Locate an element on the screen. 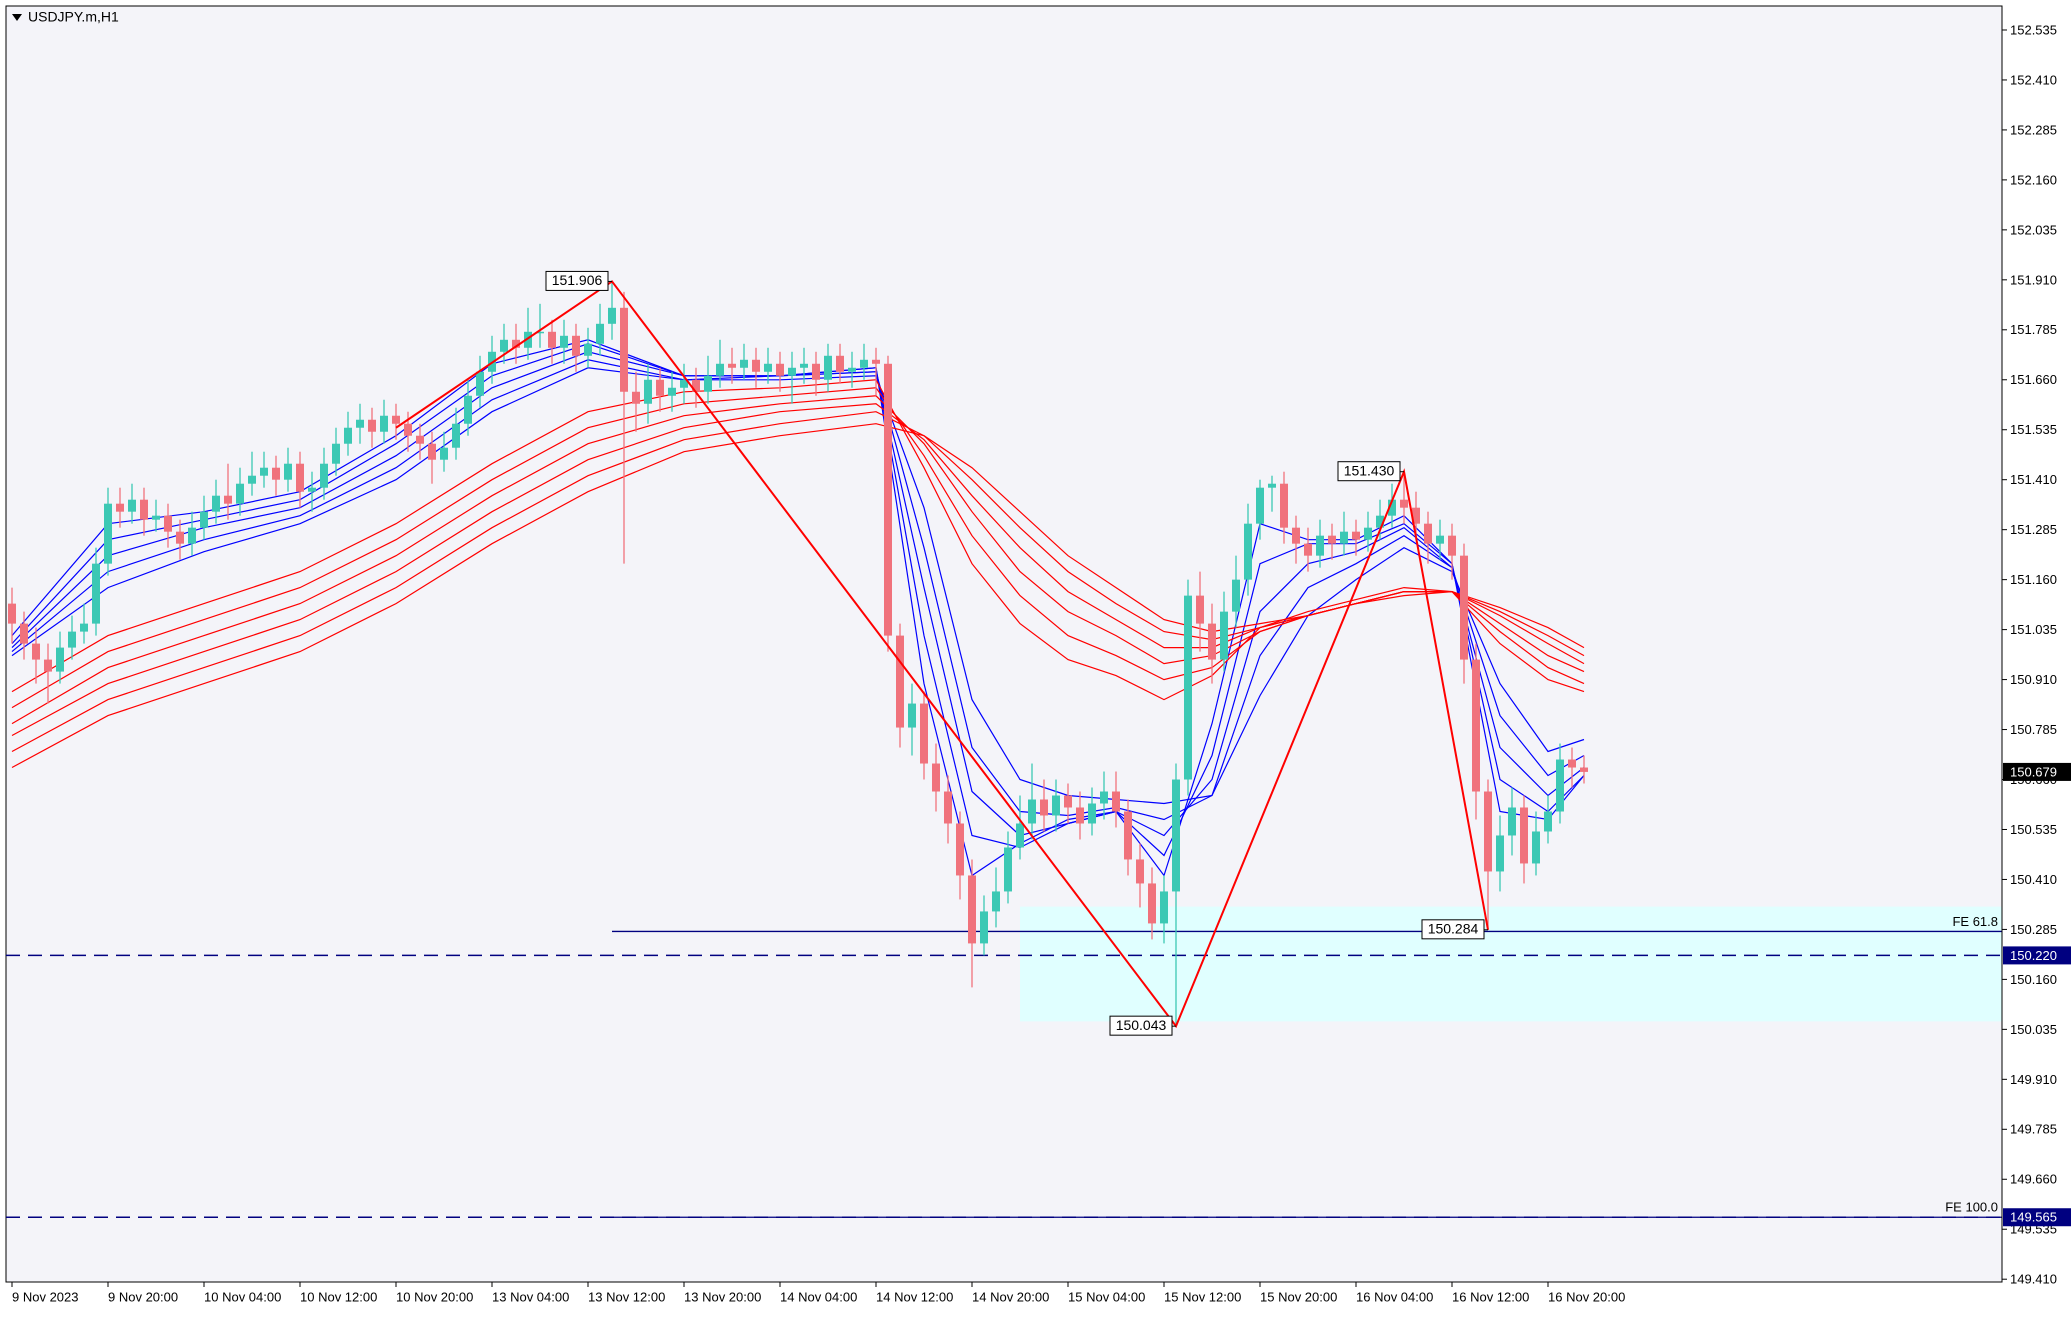 This screenshot has width=2072, height=1319. y-tick-label: 149.410 is located at coordinates (2033, 1279).